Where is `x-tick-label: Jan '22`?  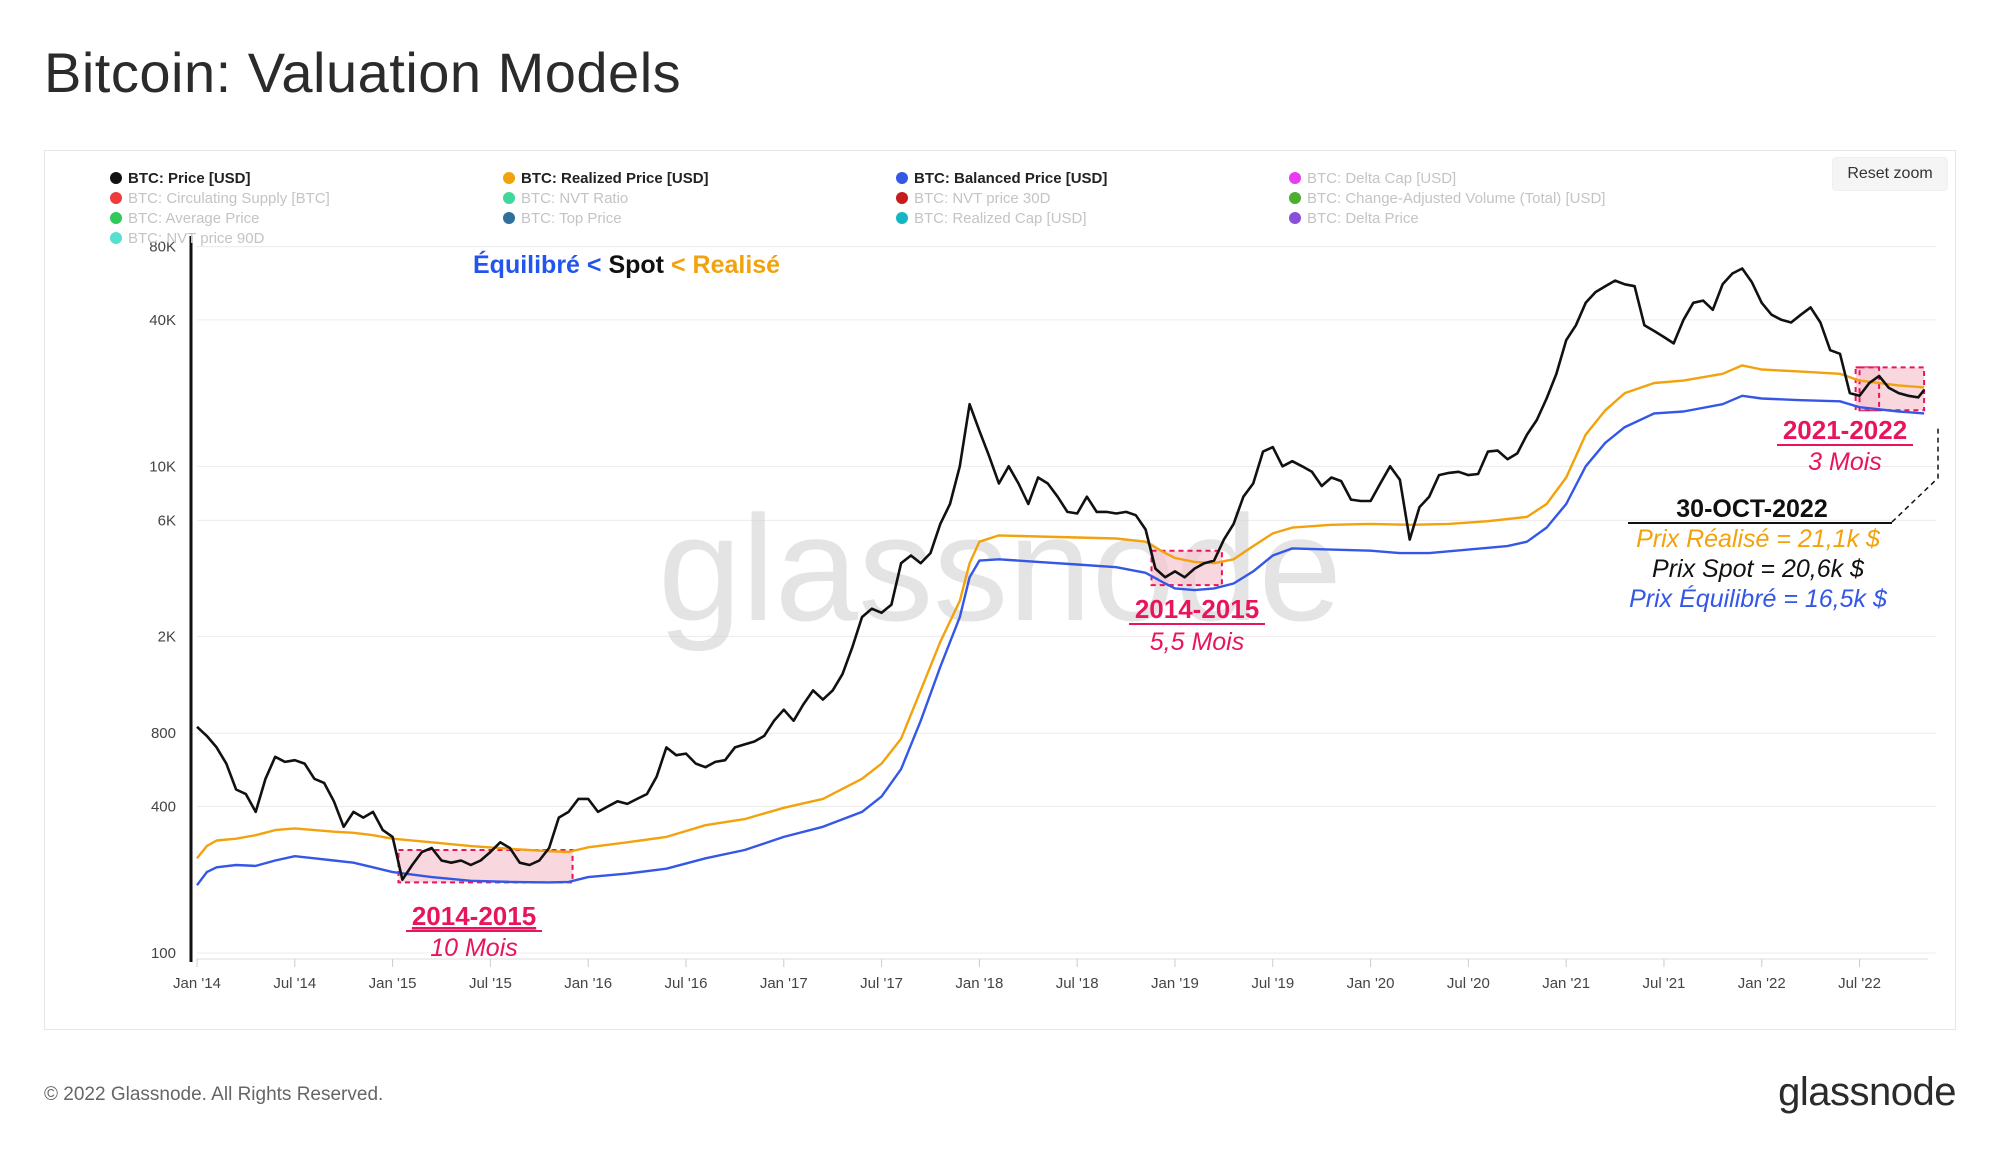
x-tick-label: Jan '22 is located at coordinates (1762, 983).